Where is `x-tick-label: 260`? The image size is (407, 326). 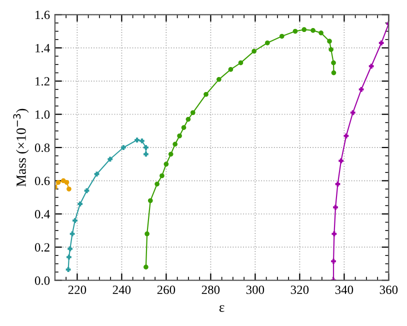
x-tick-label: 260 is located at coordinates (166, 290).